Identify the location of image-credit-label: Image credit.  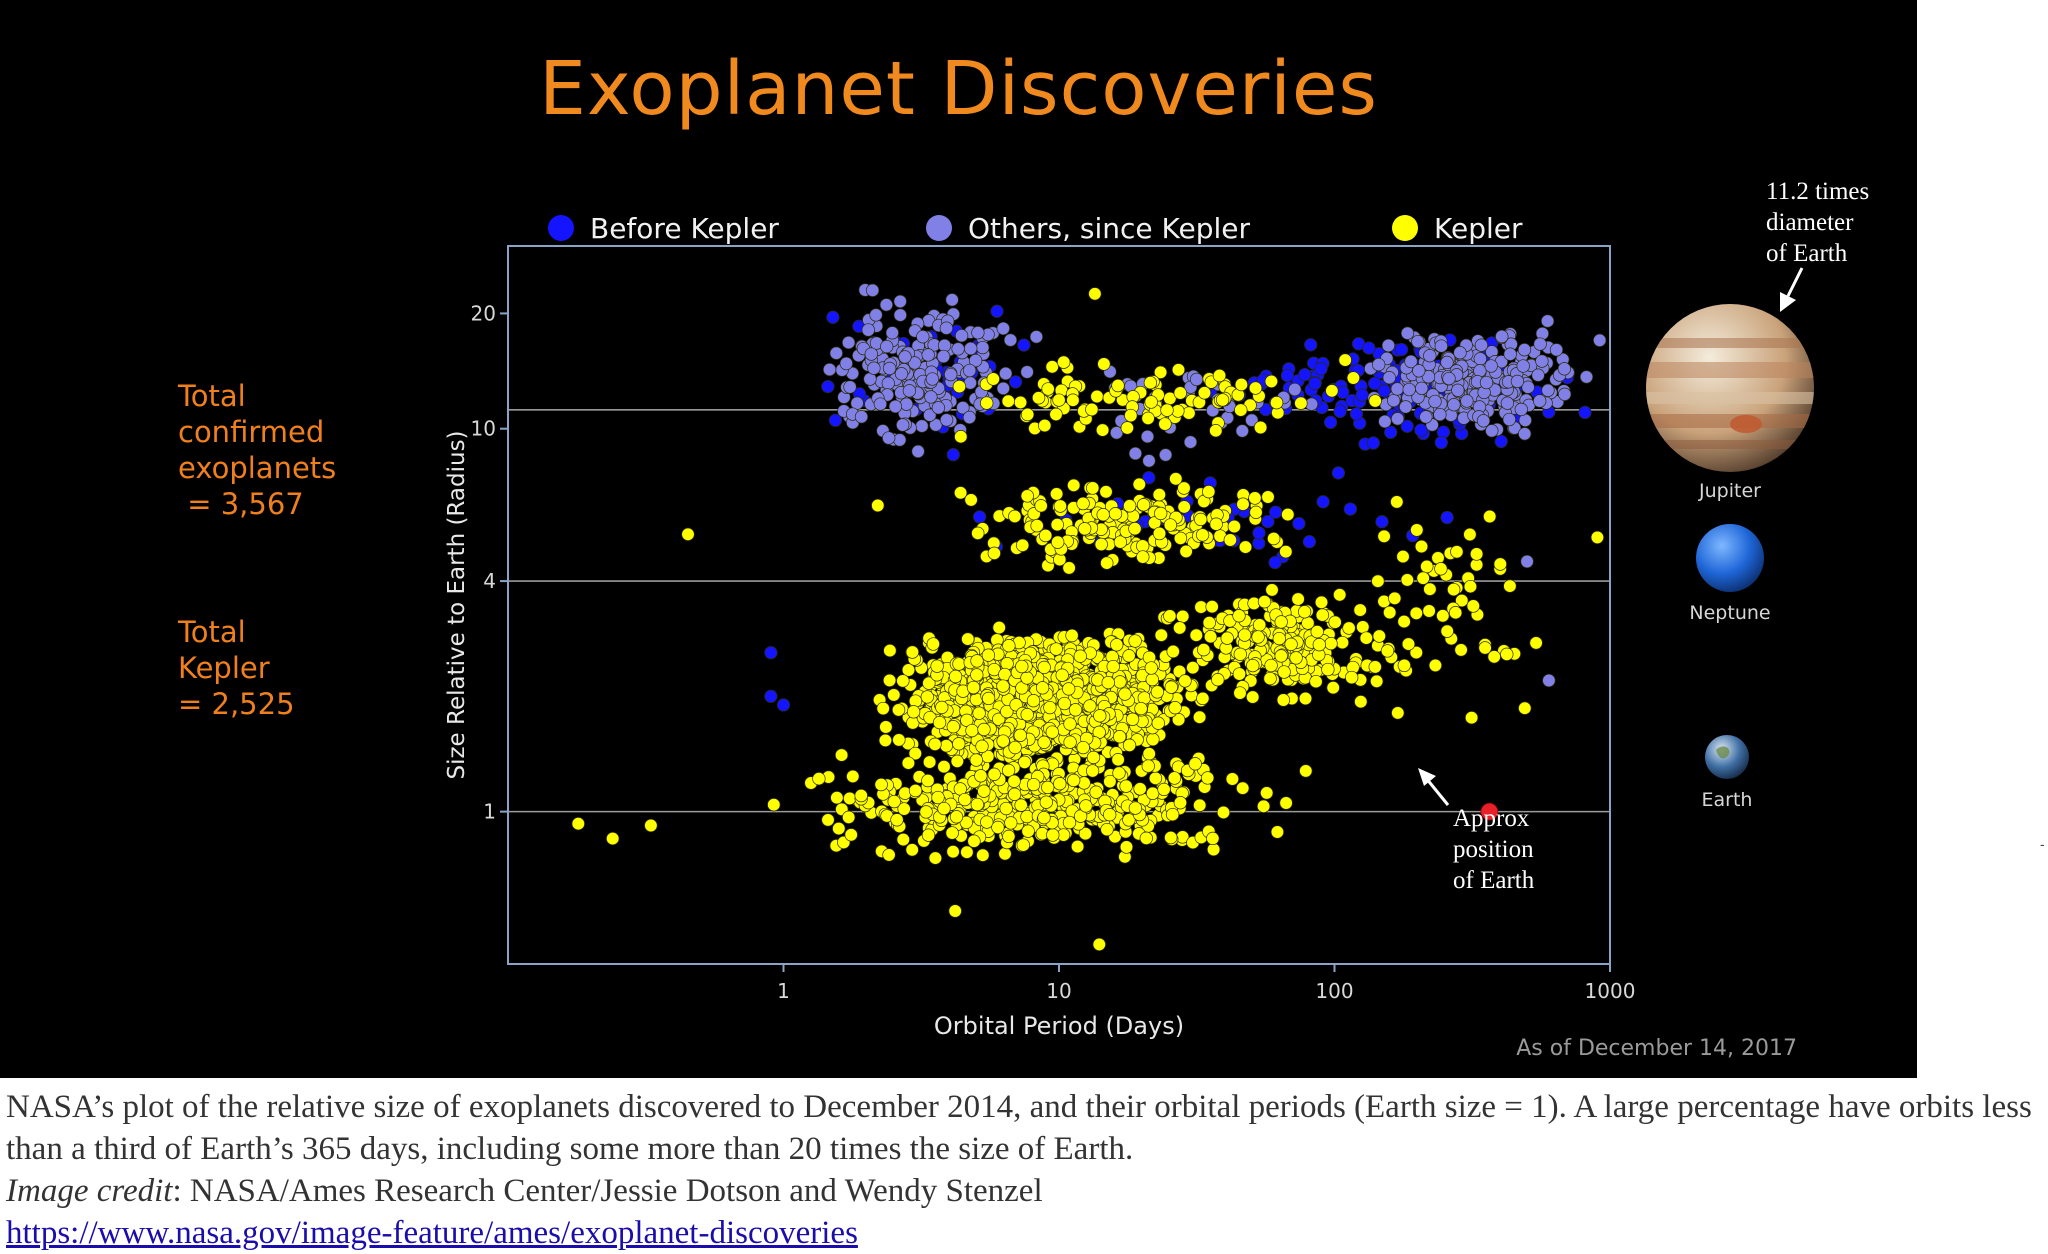
(89, 1191).